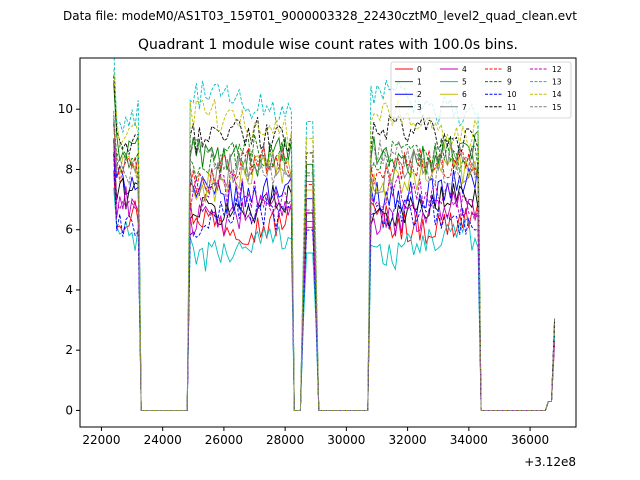 The image size is (640, 480). What do you see at coordinates (530, 440) in the screenshot?
I see `x-tick-label: 36000` at bounding box center [530, 440].